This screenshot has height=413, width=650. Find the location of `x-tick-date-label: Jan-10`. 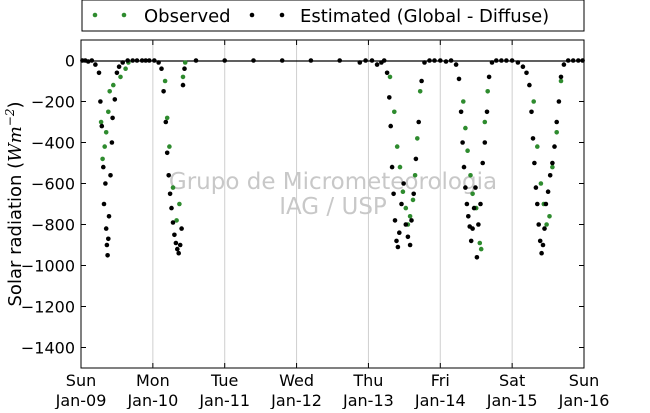

x-tick-date-label: Jan-10 is located at coordinates (152, 400).